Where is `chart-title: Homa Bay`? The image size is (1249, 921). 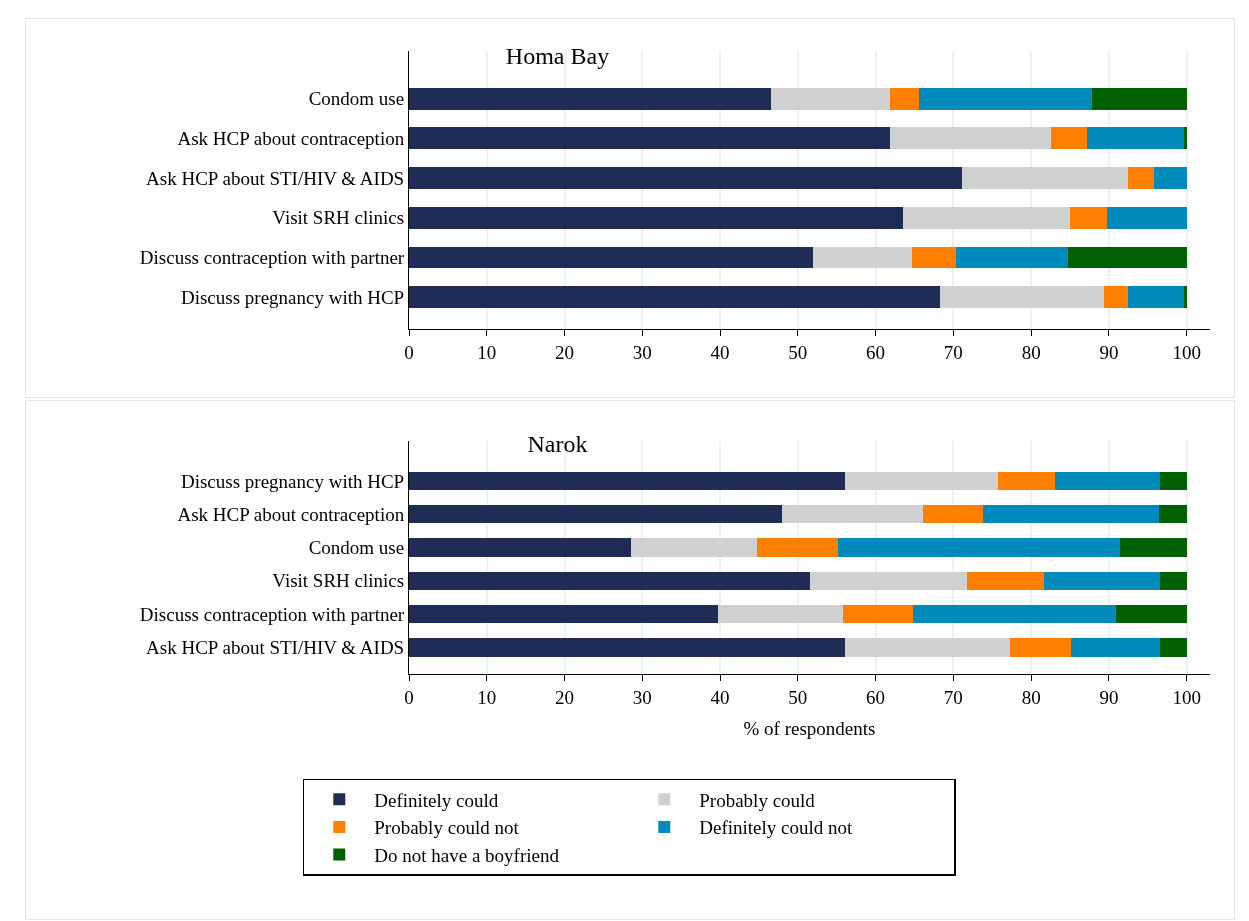 chart-title: Homa Bay is located at coordinates (557, 55).